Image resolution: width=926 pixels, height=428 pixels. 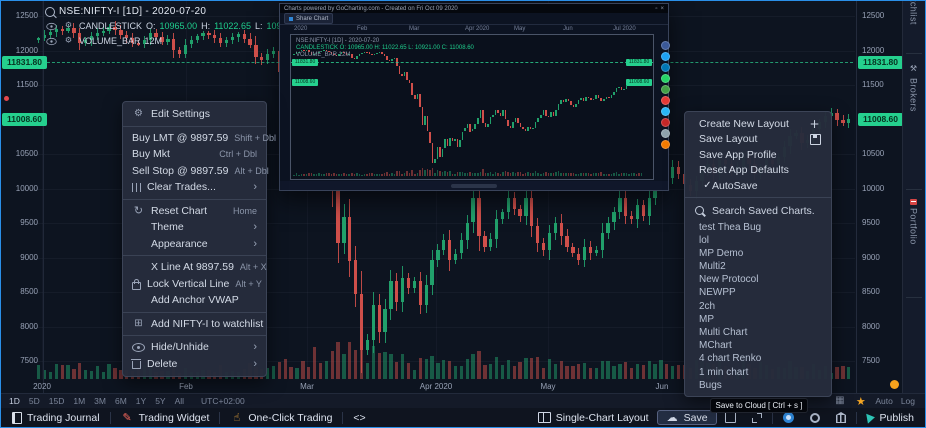 What do you see at coordinates (194, 187) in the screenshot?
I see `context-menu-item-clear-trades: Clear Trades... ›` at bounding box center [194, 187].